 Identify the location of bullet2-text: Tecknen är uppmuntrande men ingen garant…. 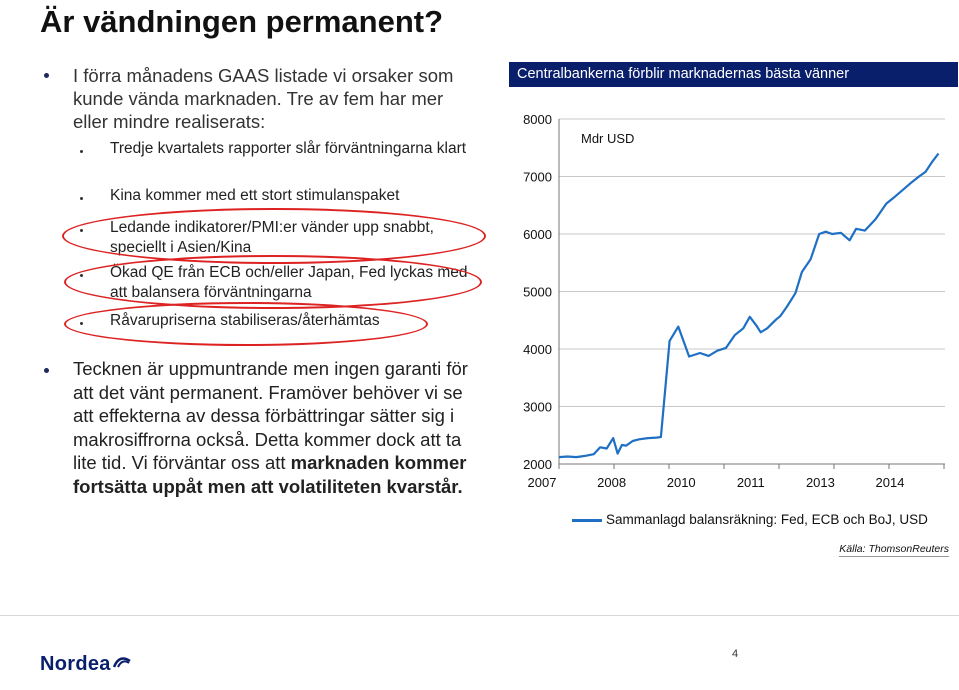
(280, 427).